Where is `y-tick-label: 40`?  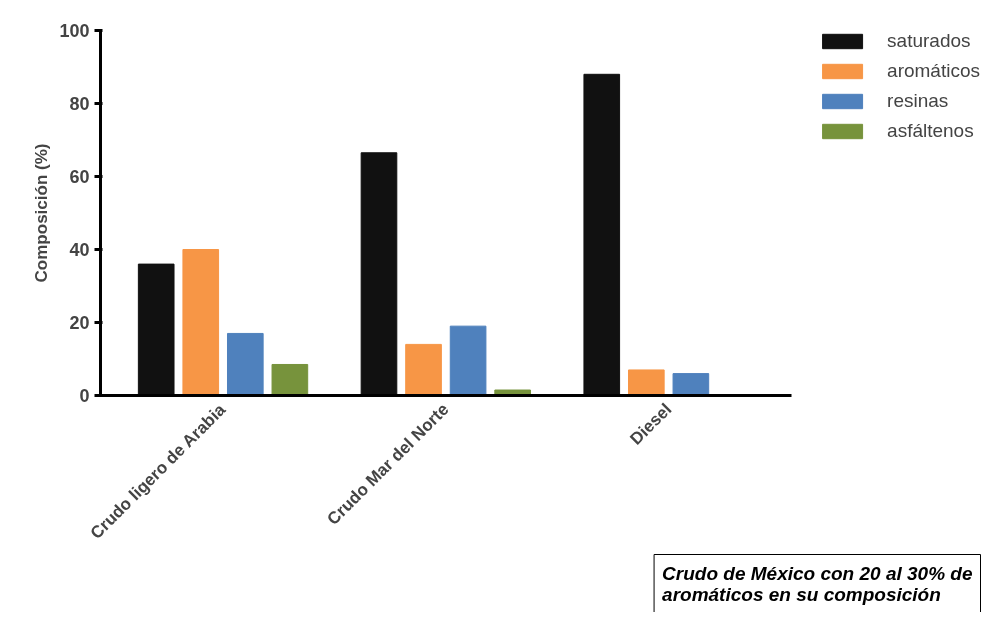
y-tick-label: 40 is located at coordinates (79, 250).